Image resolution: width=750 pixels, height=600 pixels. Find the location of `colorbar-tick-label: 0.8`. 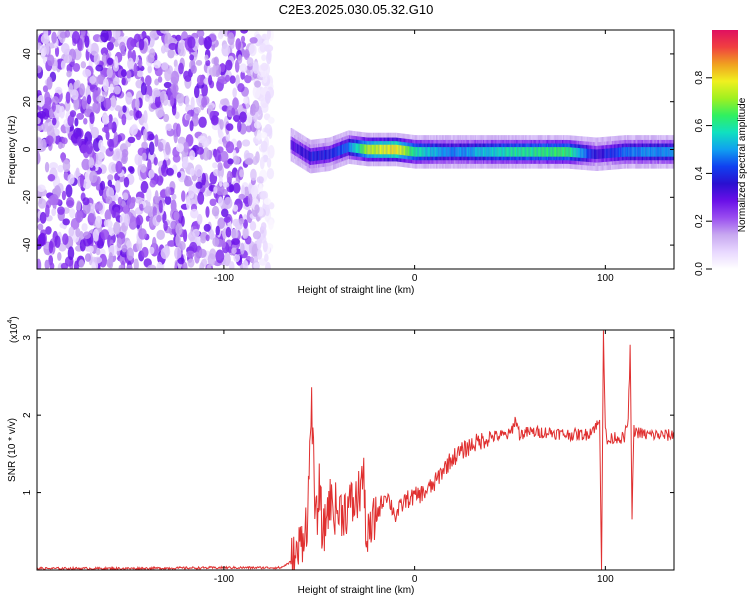

colorbar-tick-label: 0.8 is located at coordinates (699, 77).